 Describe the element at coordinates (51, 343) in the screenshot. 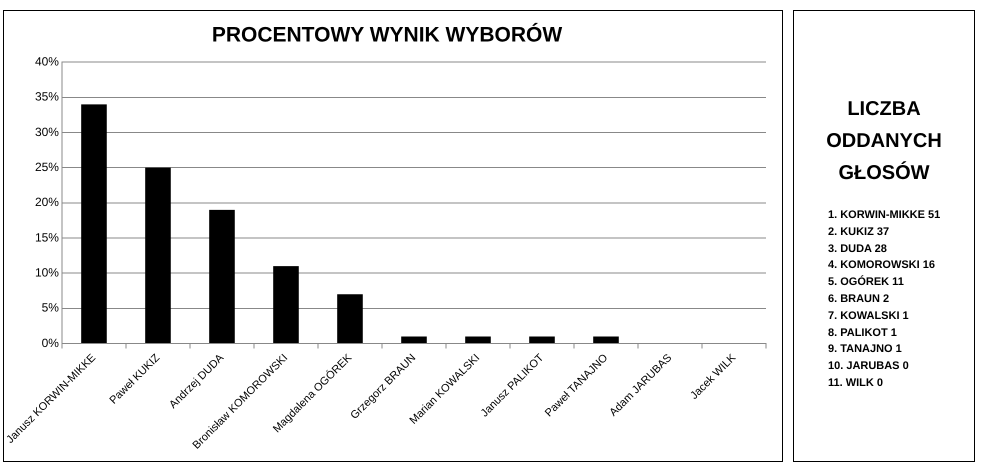

I see `y-tick-label: 0%` at that location.